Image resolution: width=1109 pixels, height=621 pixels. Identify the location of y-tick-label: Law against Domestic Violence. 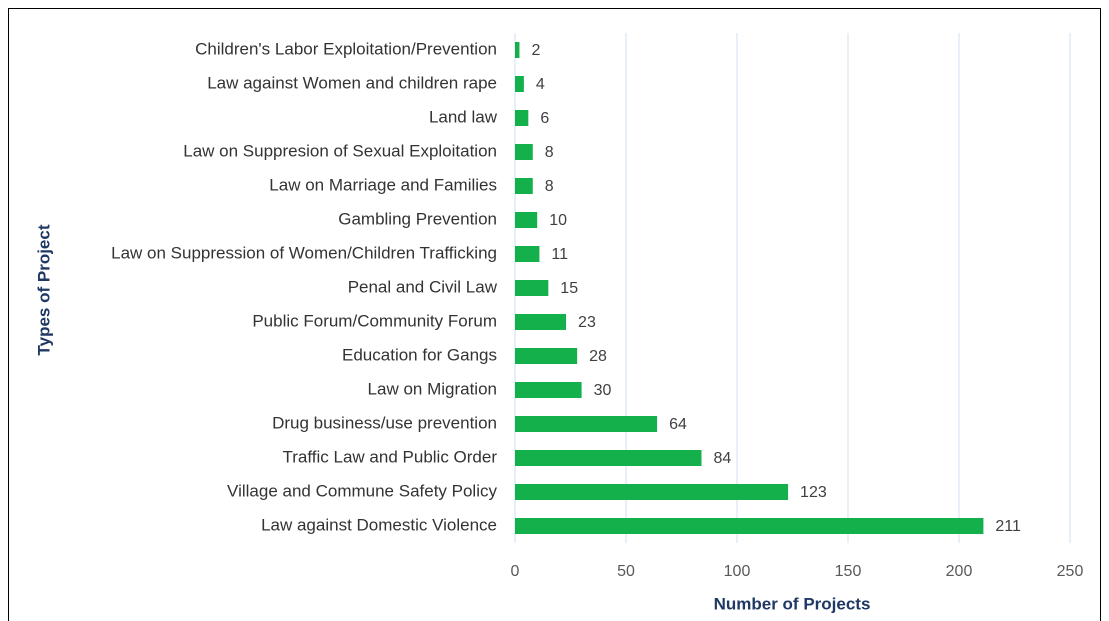
(379, 524).